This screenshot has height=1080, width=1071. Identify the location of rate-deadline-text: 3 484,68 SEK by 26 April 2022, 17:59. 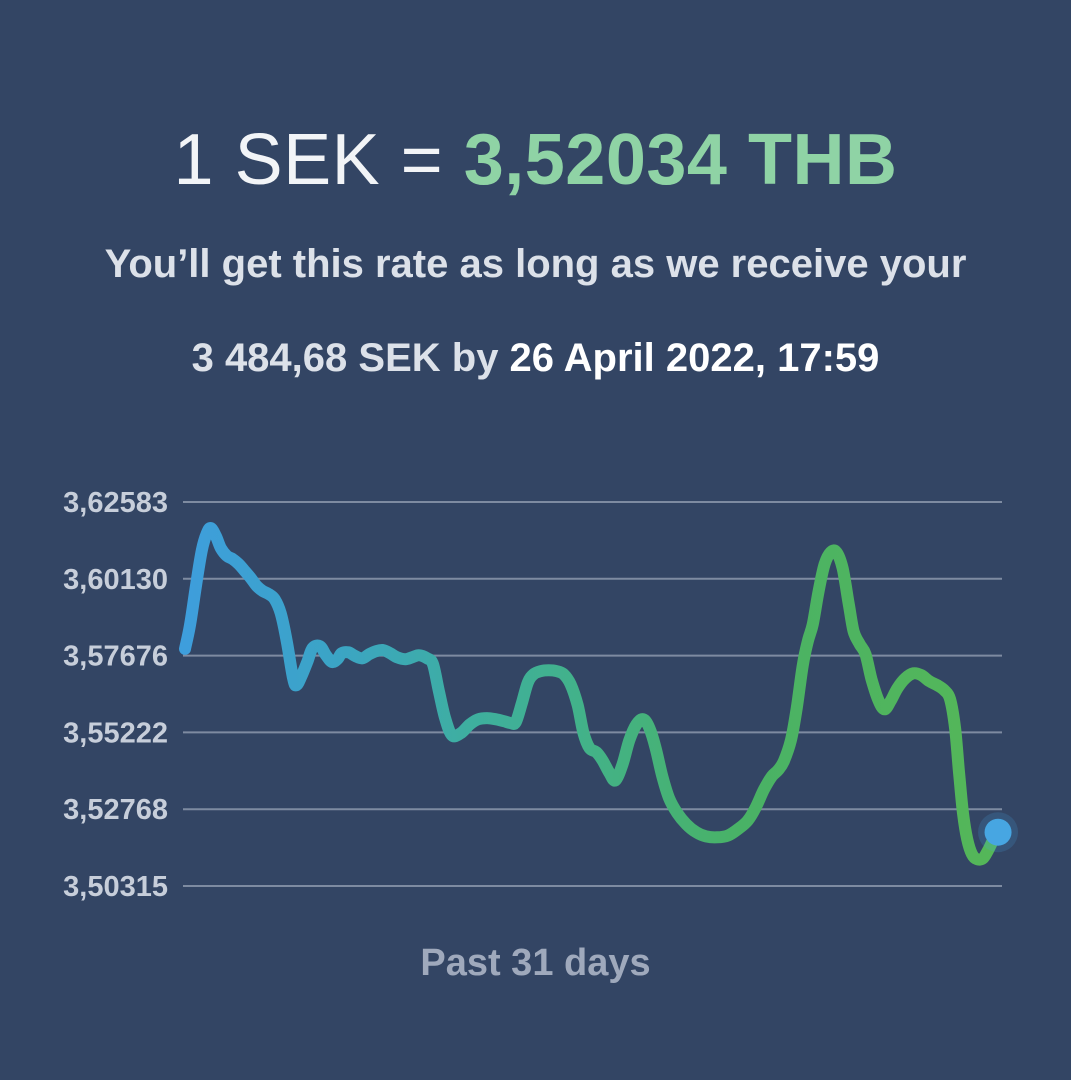
(535, 358).